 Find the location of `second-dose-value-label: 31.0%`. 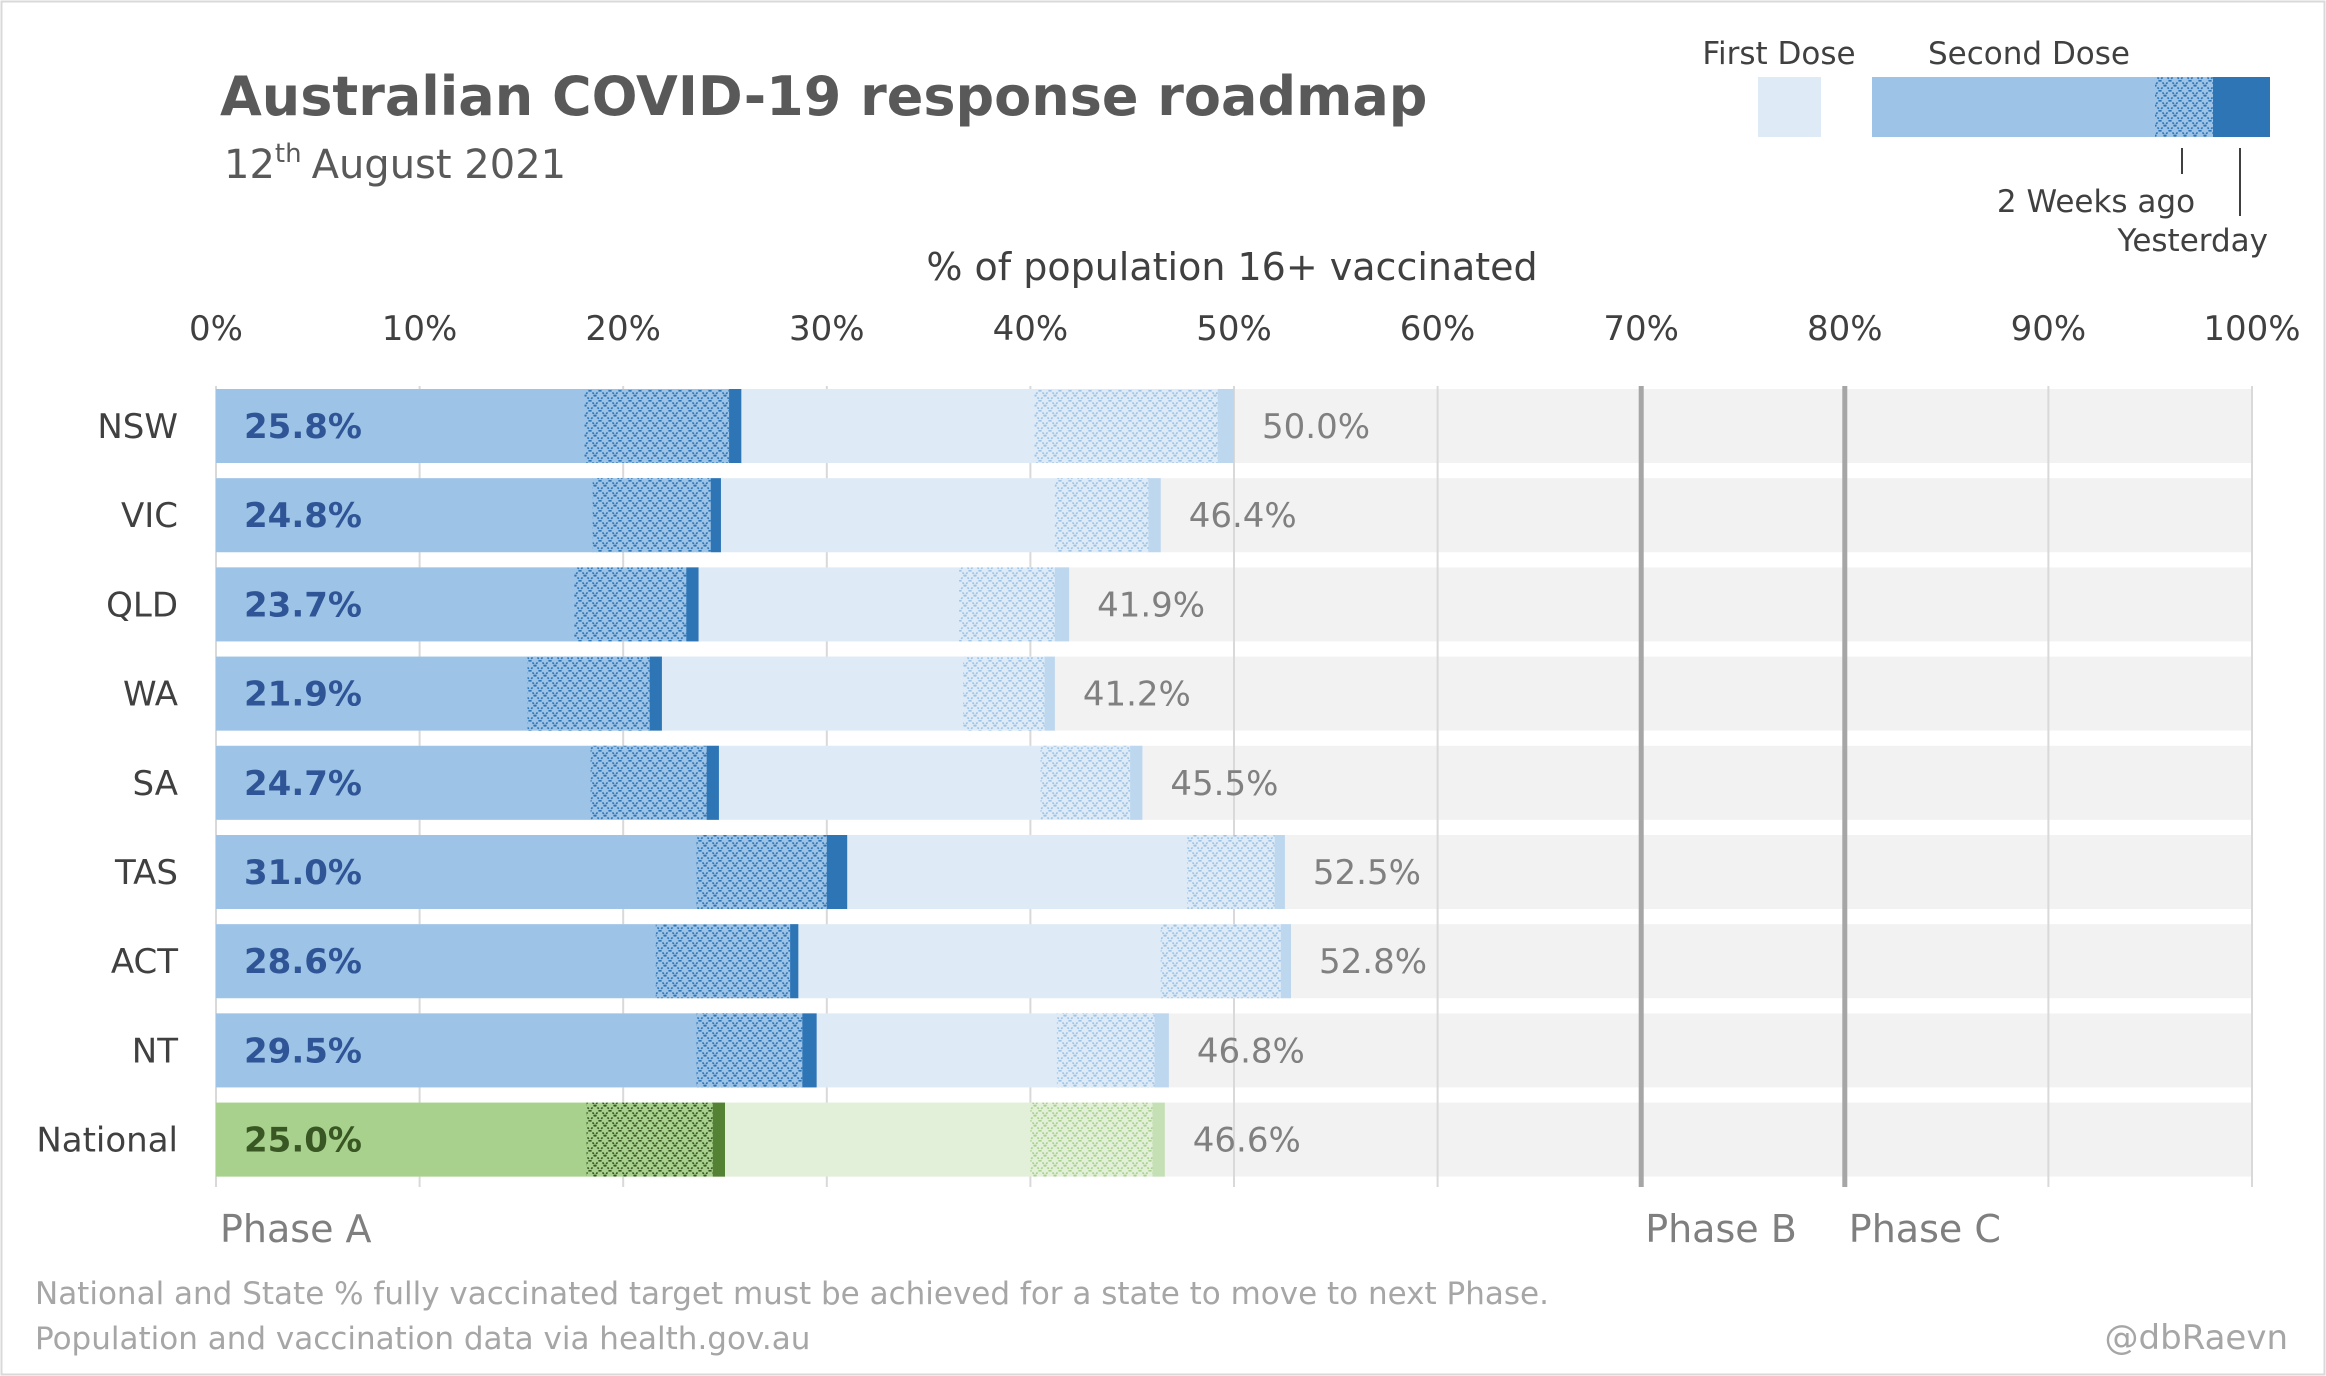

second-dose-value-label: 31.0% is located at coordinates (303, 873).